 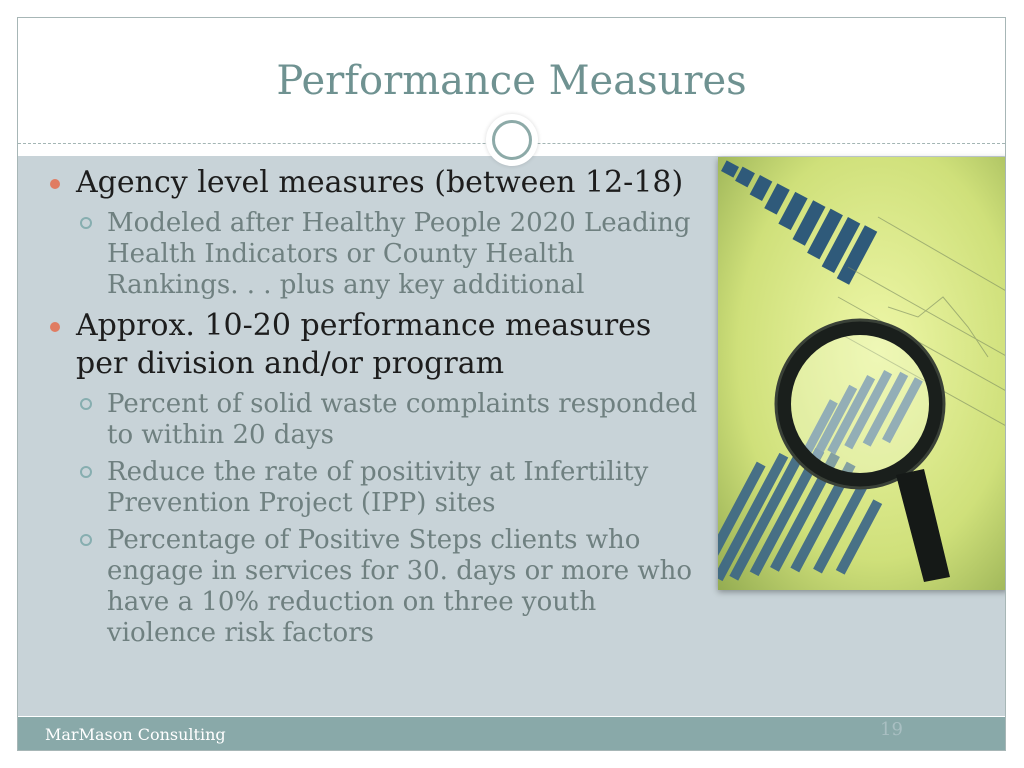 I want to click on magnifying-glass-icon, so click(x=862, y=450).